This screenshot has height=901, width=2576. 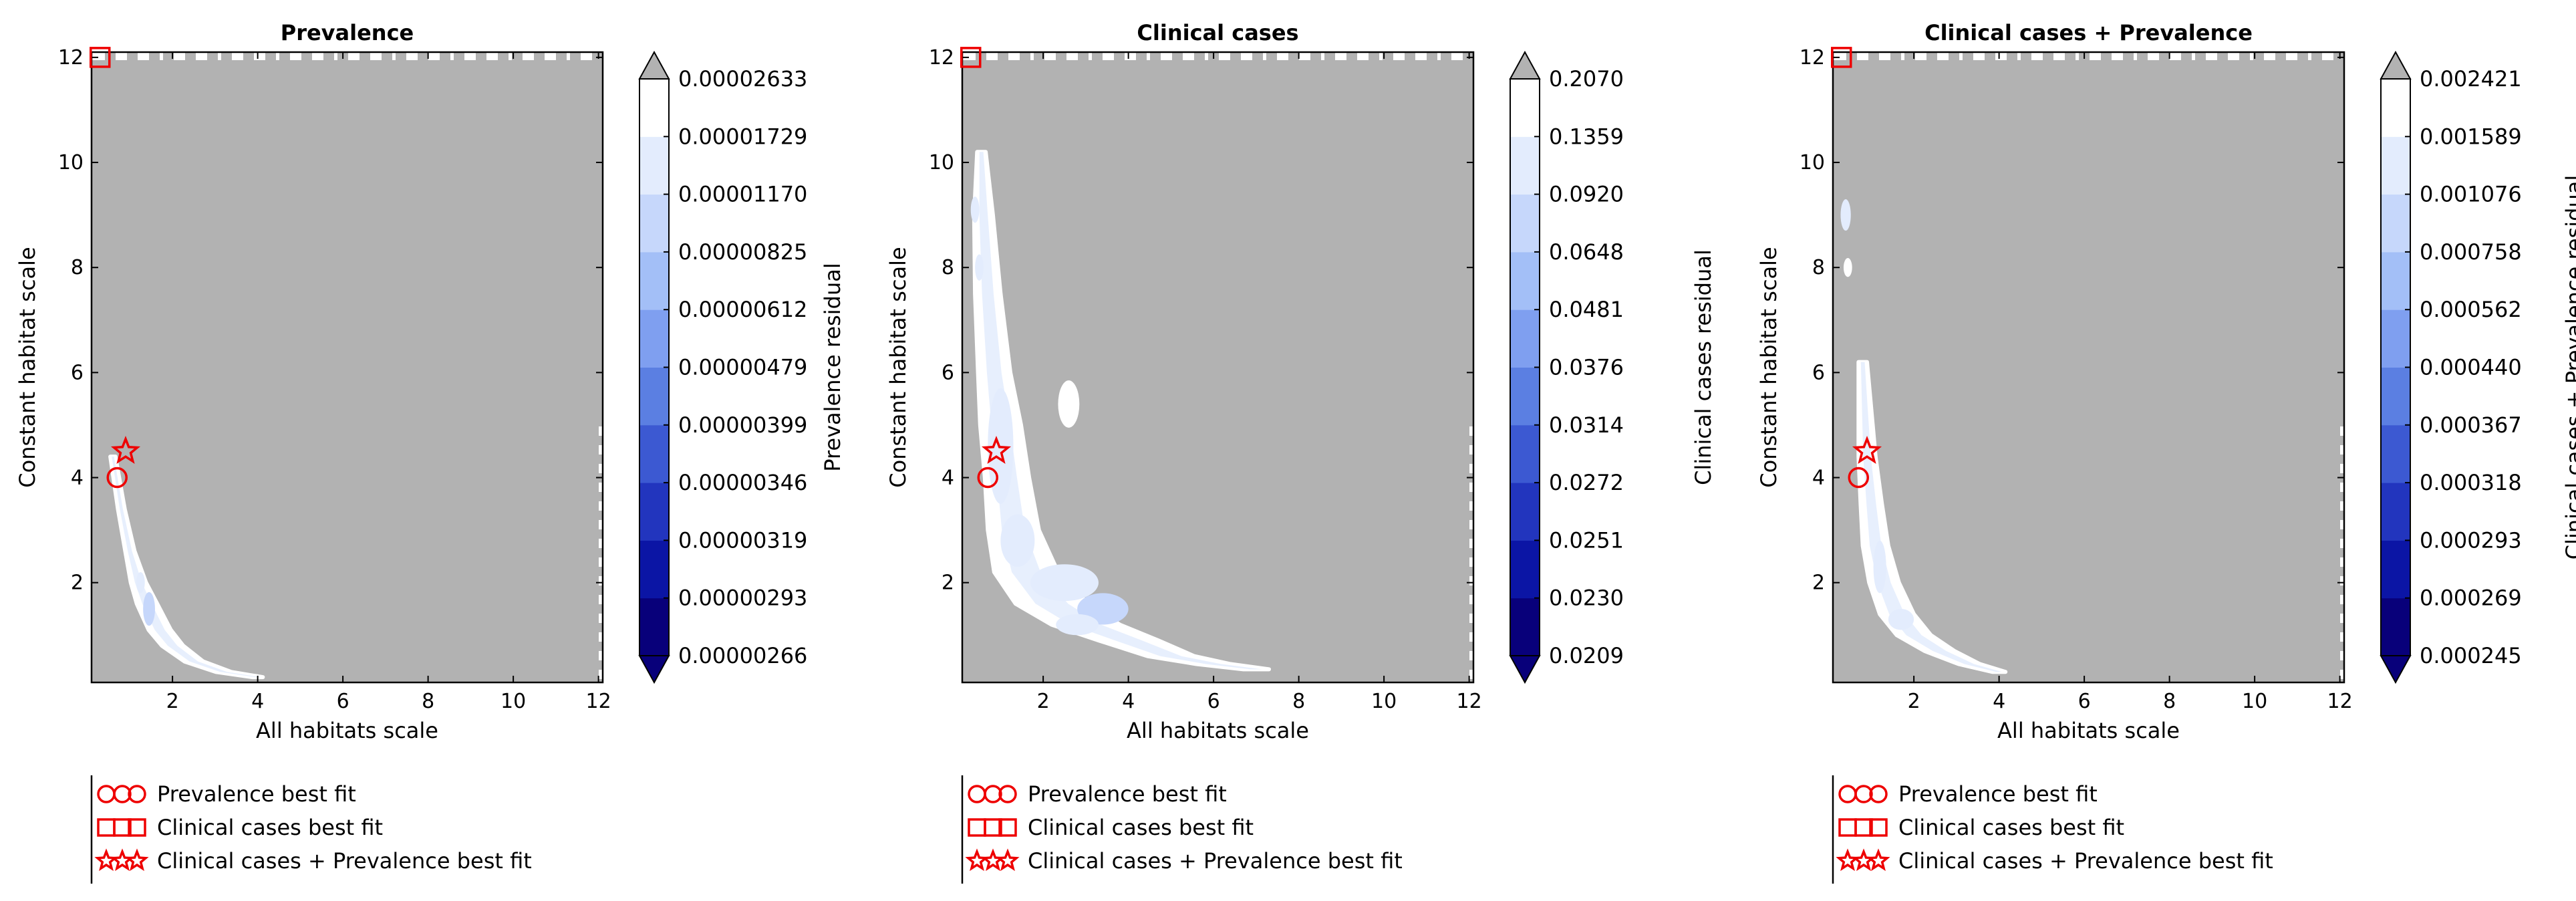 I want to click on y-tick-label: 10, so click(x=1812, y=162).